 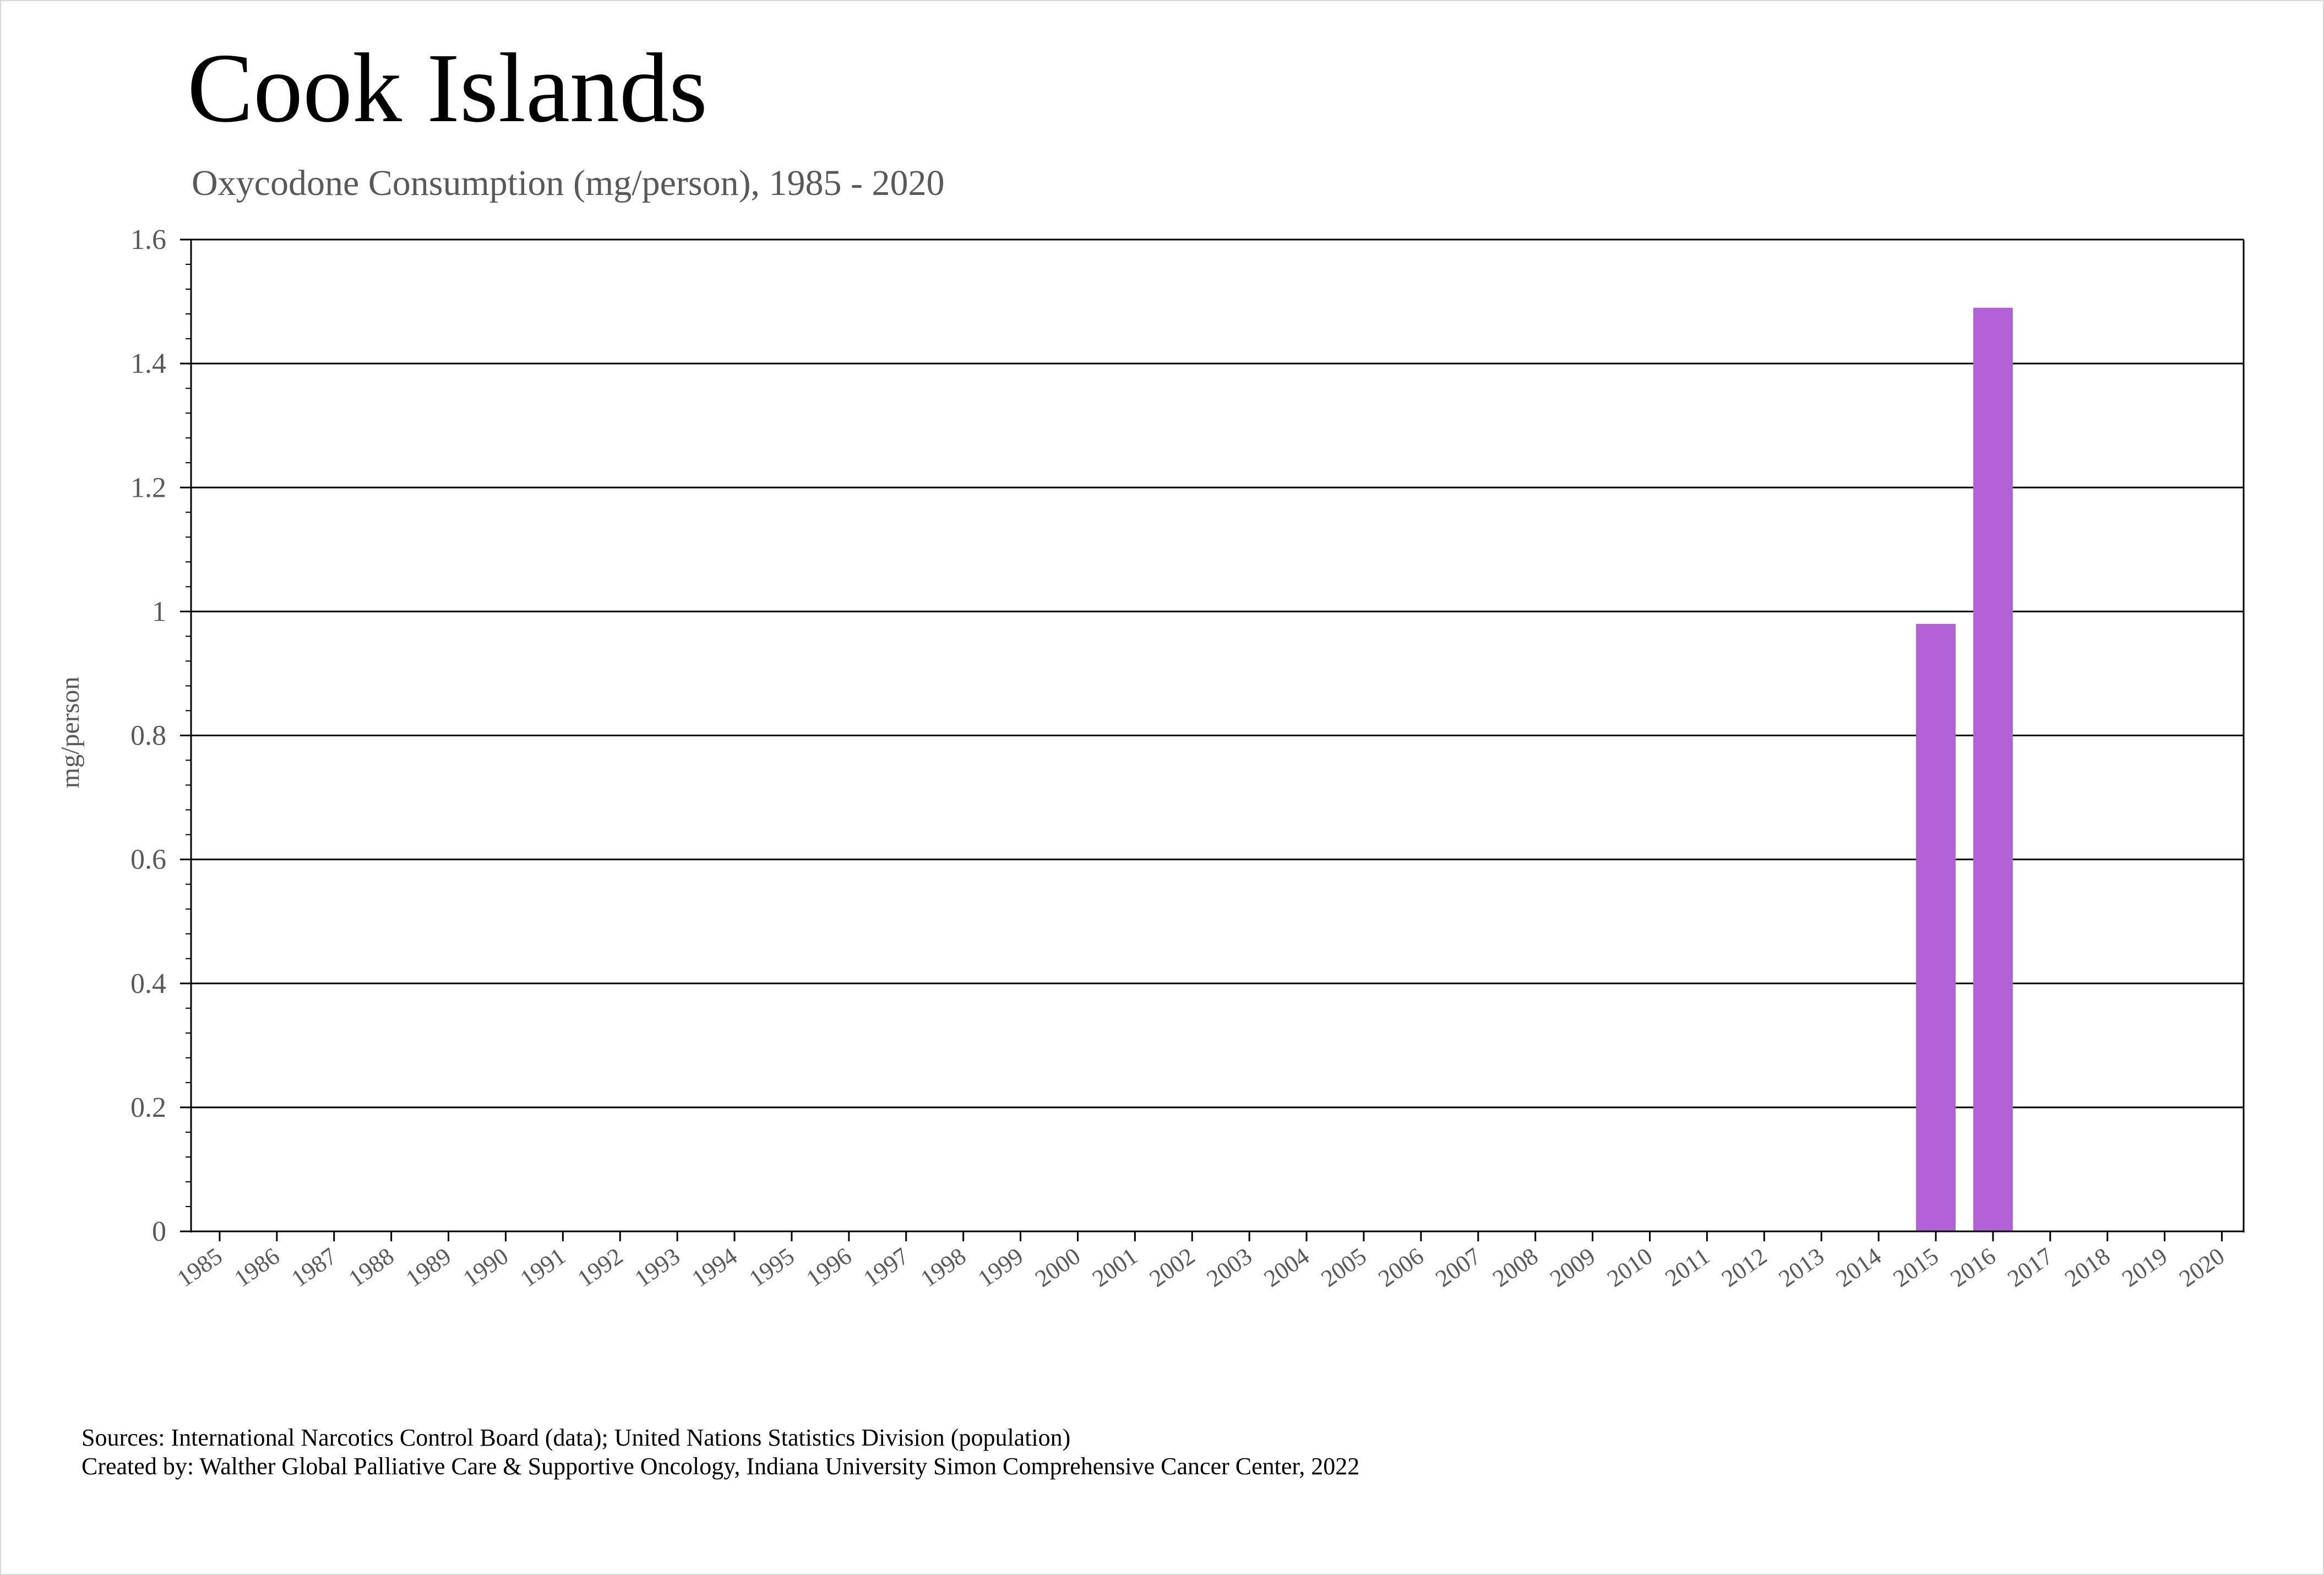 I want to click on y-tick-label: 1.2, so click(x=148, y=487).